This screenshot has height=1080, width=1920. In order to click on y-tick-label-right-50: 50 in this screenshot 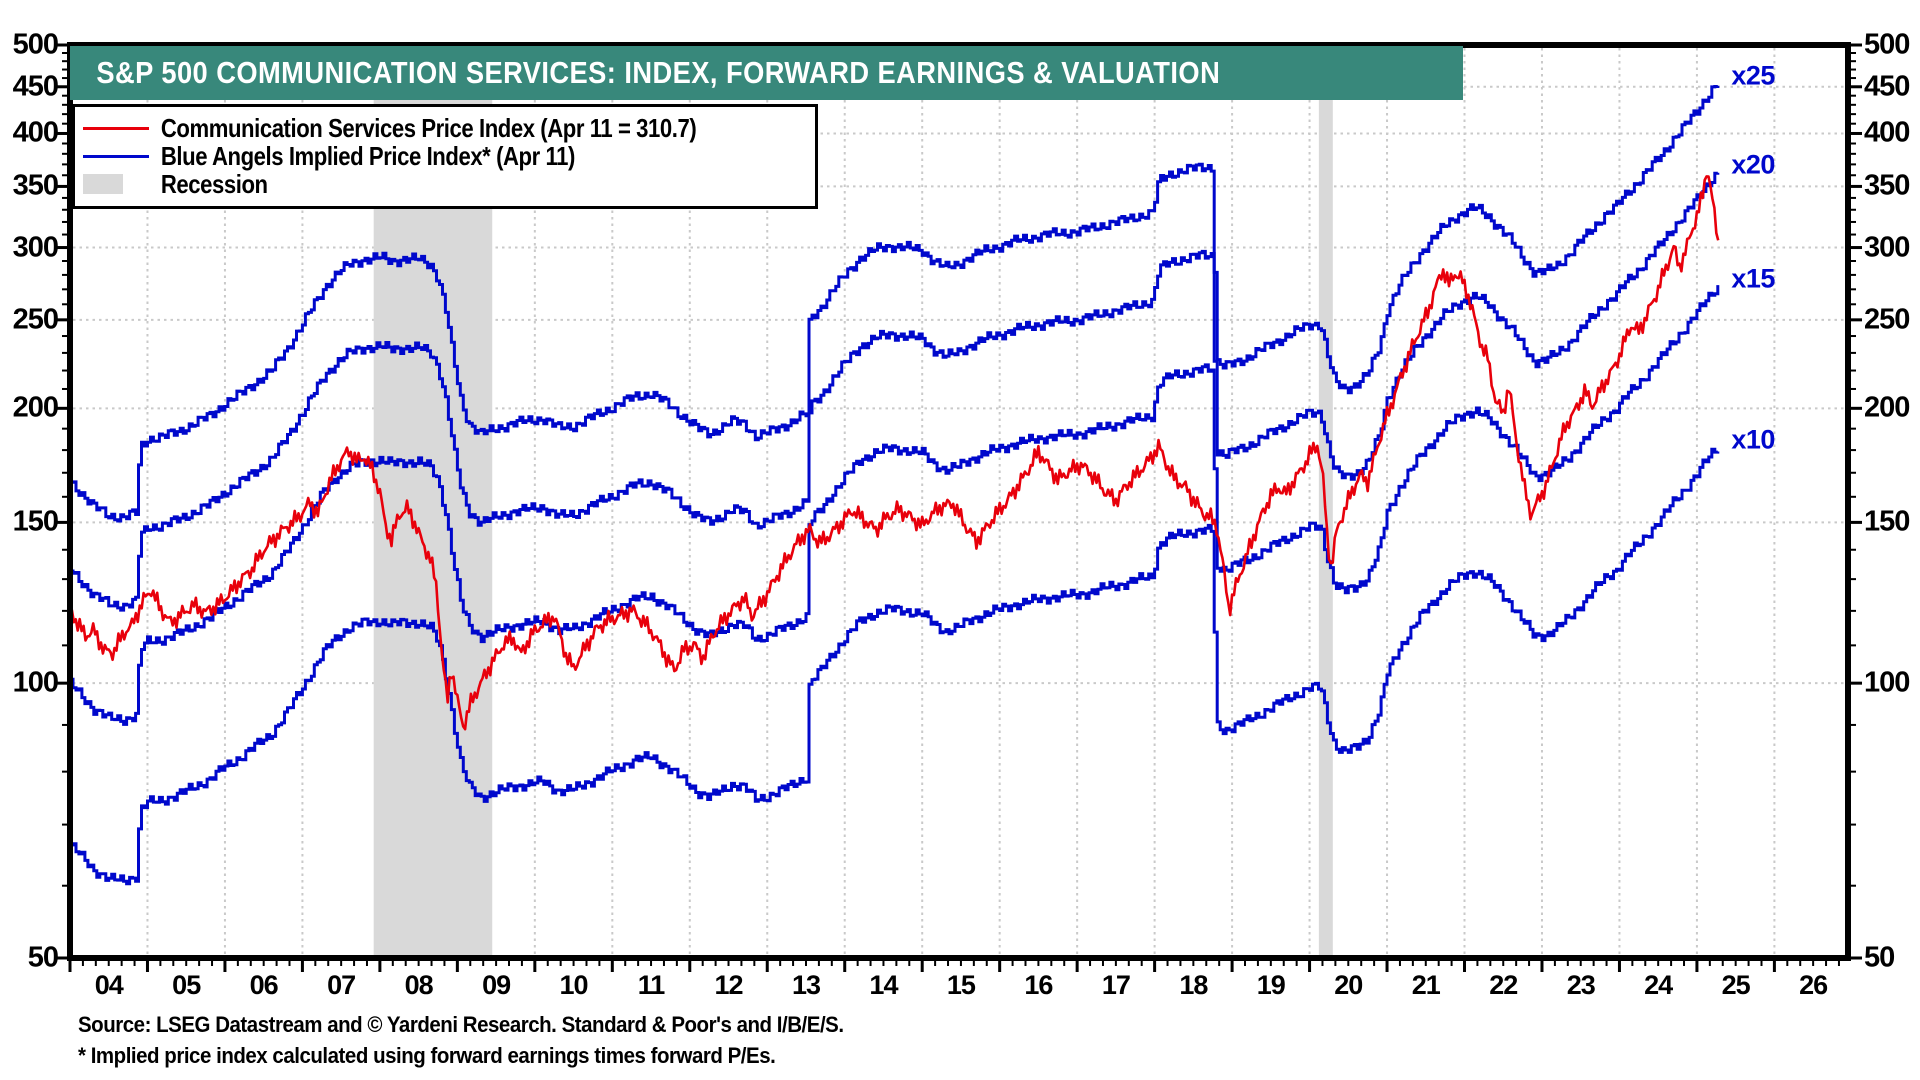, I will do `click(1879, 957)`.